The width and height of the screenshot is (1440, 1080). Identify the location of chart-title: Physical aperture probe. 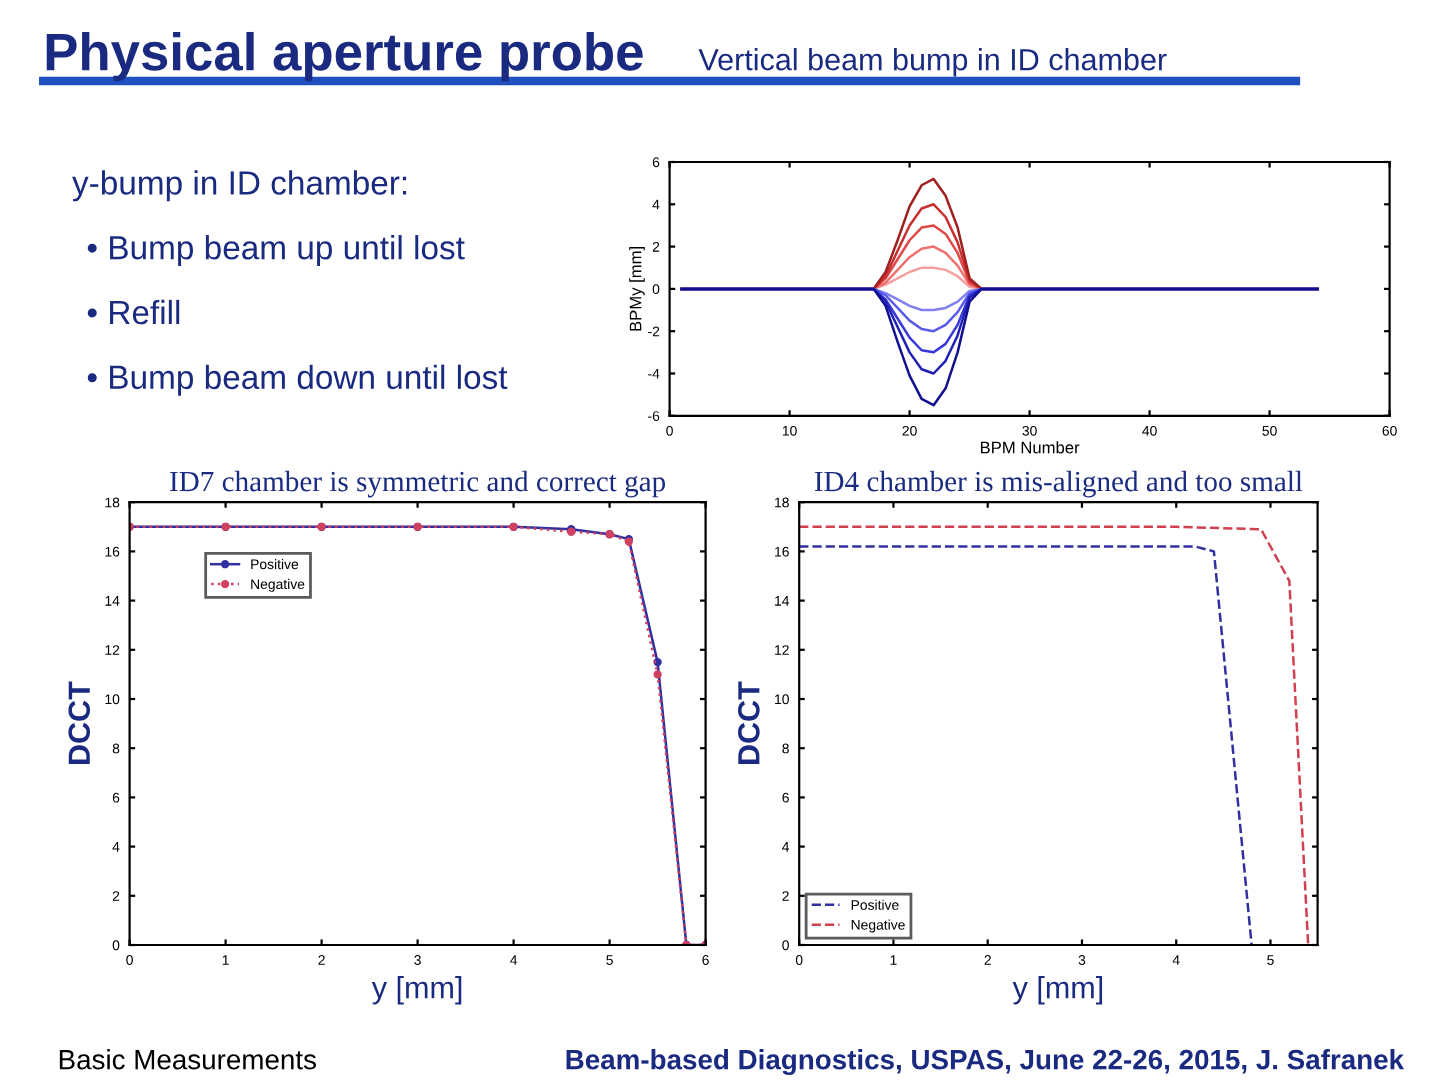
(344, 56).